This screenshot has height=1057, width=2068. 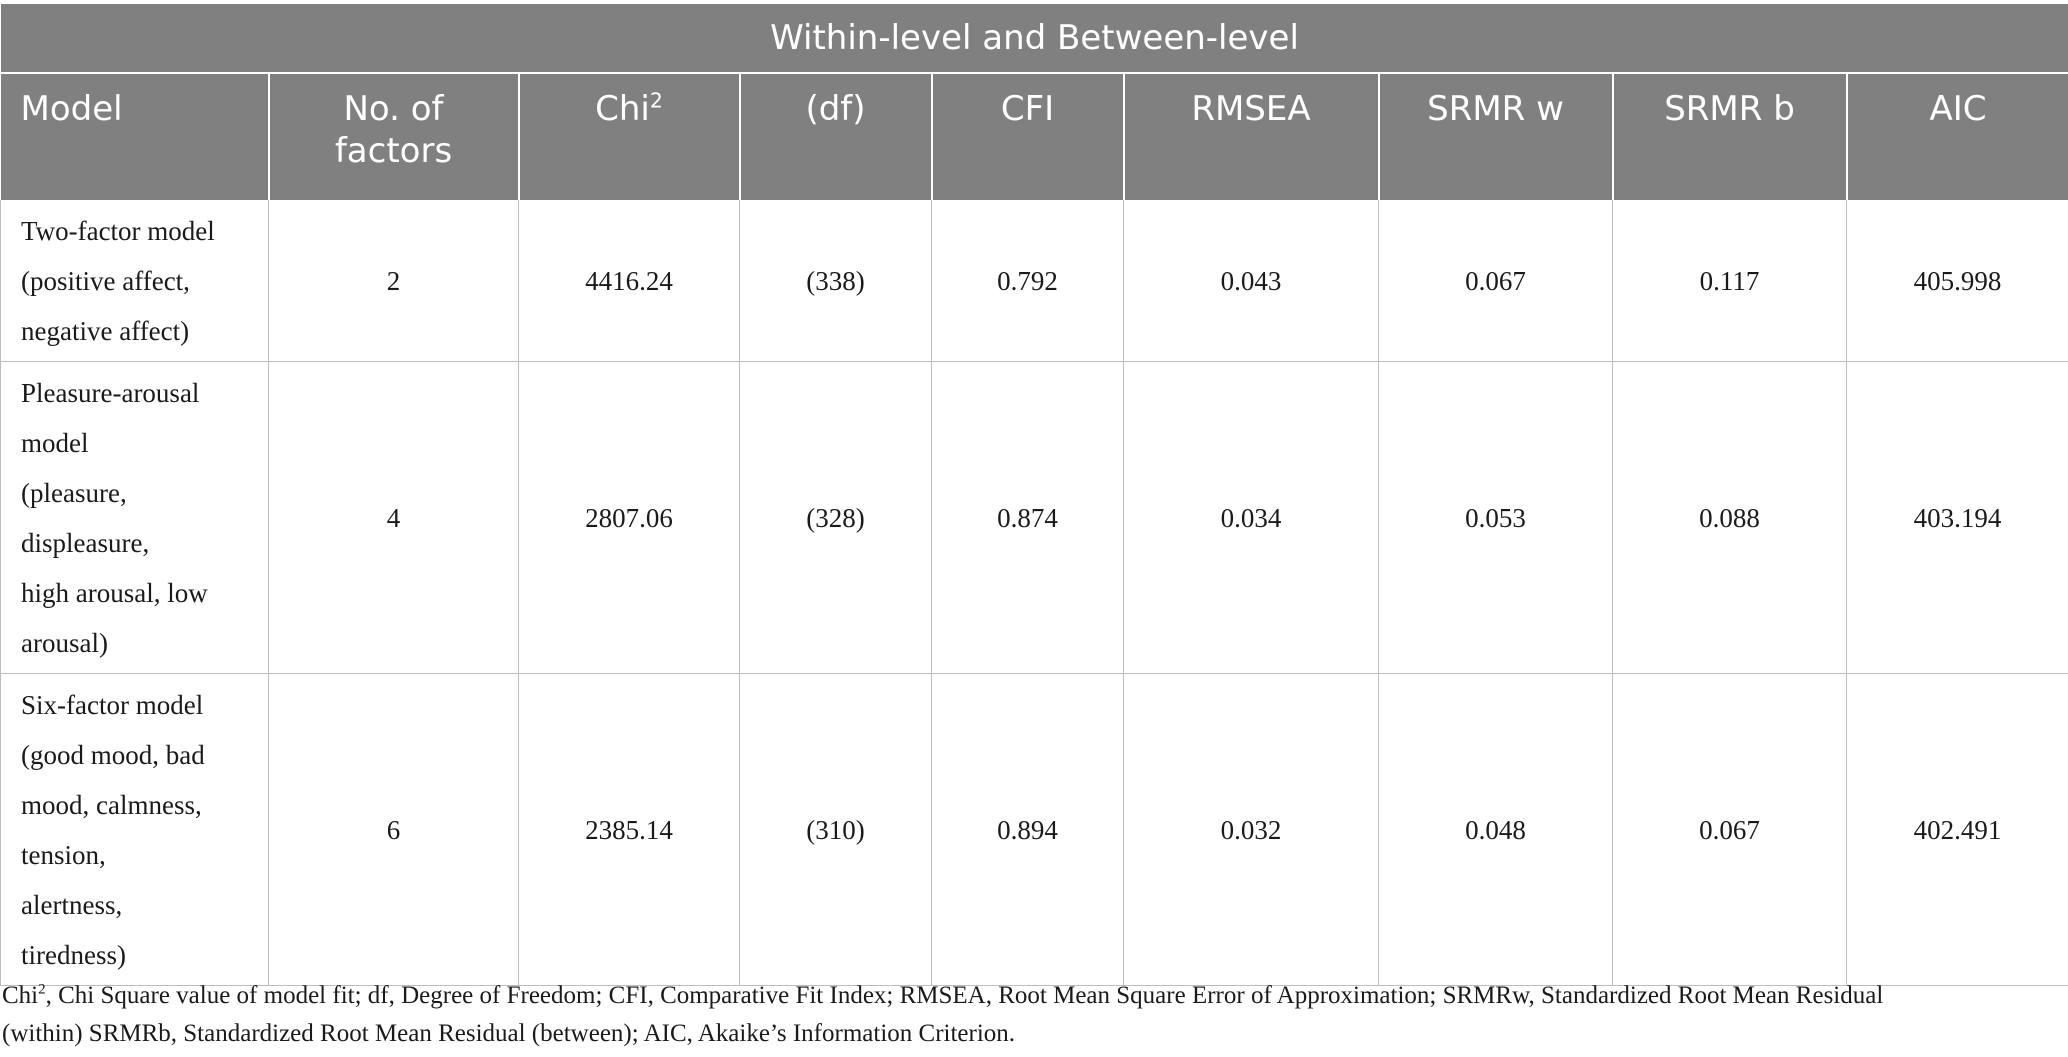 I want to click on model-line: model, so click(x=55, y=442).